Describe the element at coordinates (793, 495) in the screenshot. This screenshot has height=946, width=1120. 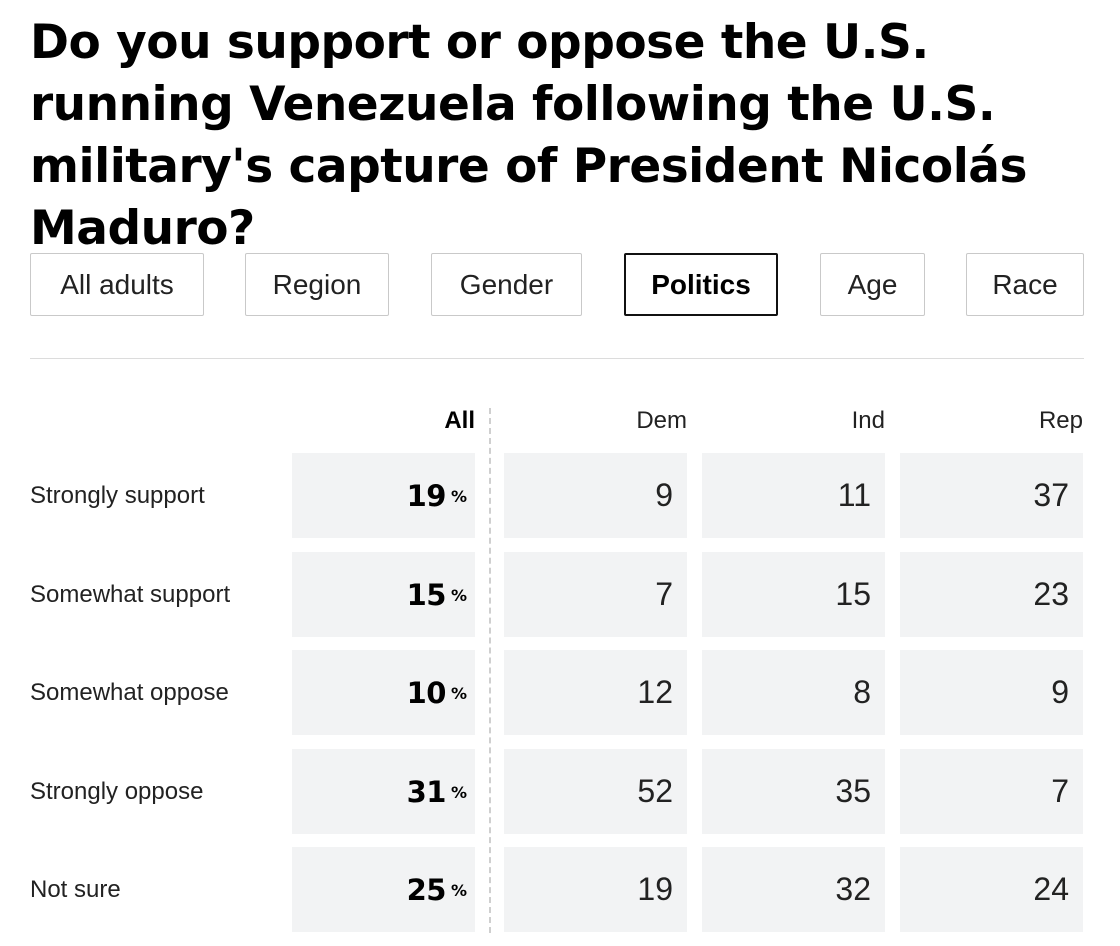
I see `value-ind: 11` at that location.